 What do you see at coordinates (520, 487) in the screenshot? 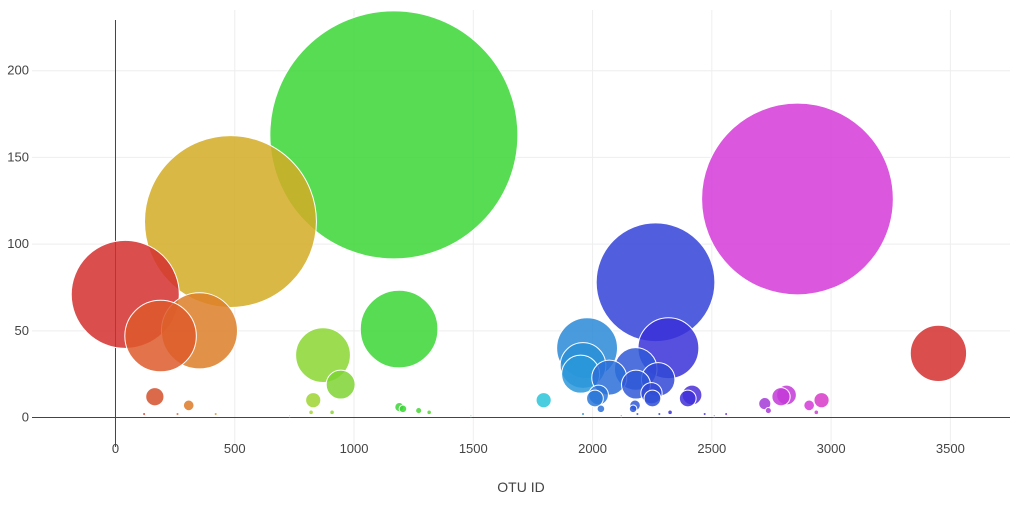
I see `x-axis-title: OTU ID` at bounding box center [520, 487].